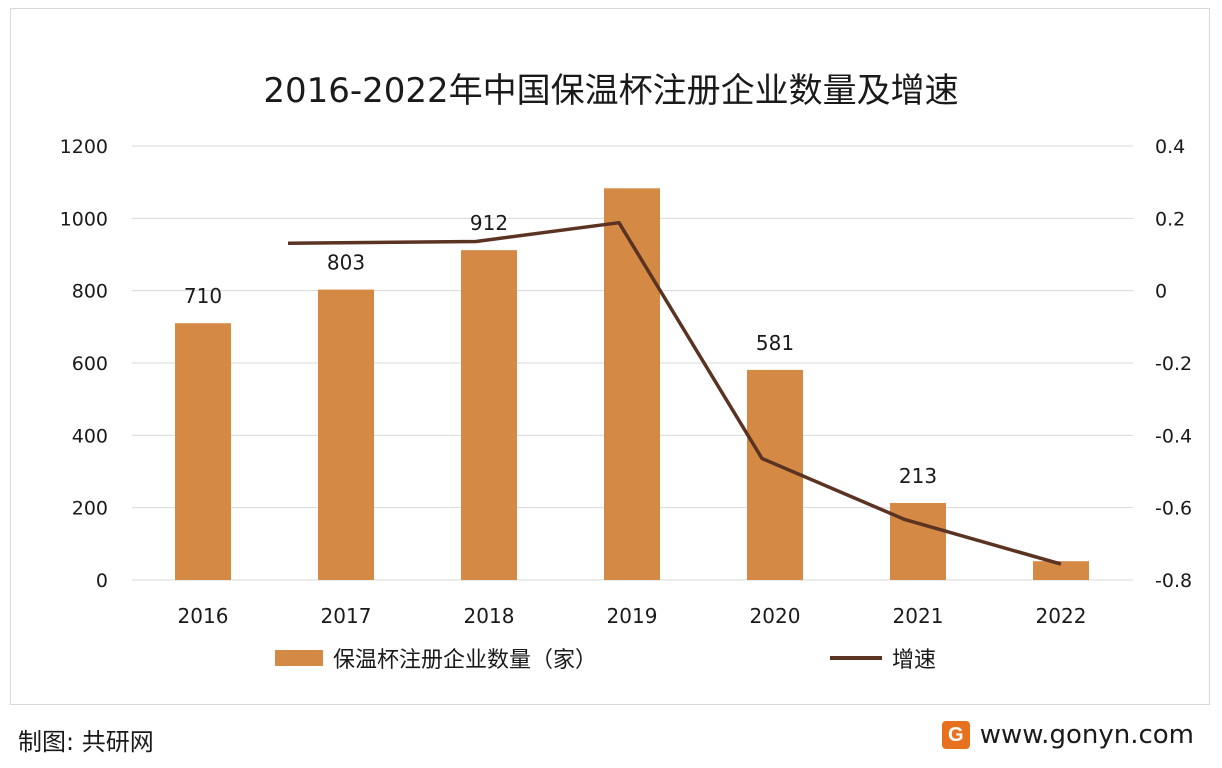 The image size is (1222, 768). What do you see at coordinates (346, 263) in the screenshot?
I see `bar-data-label: 803` at bounding box center [346, 263].